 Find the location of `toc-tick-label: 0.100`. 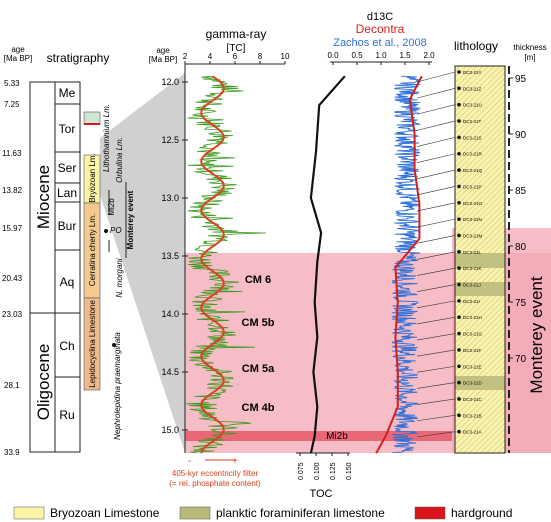

toc-tick-label: 0.100 is located at coordinates (317, 471).